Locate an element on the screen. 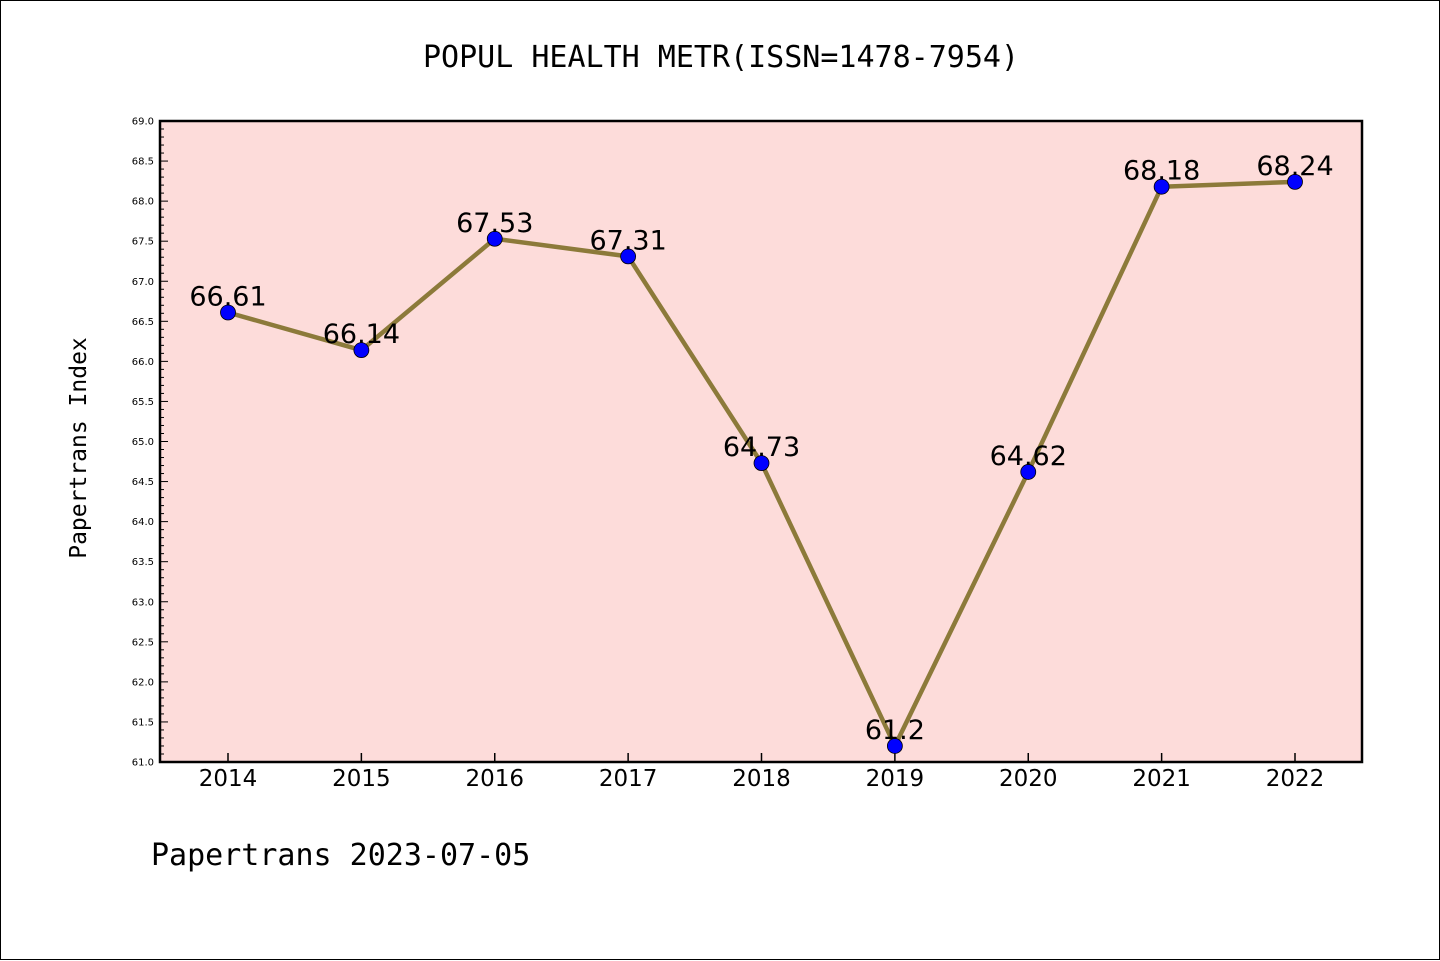 This screenshot has height=961, width=1440. y-tick-label: 62.5 is located at coordinates (143, 642).